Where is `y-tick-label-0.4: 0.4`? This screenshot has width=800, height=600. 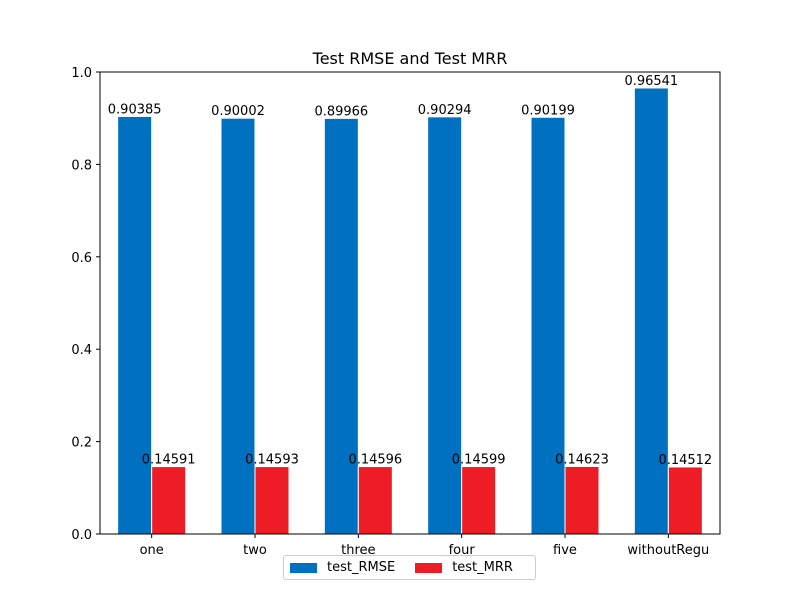 y-tick-label-0.4: 0.4 is located at coordinates (81, 350).